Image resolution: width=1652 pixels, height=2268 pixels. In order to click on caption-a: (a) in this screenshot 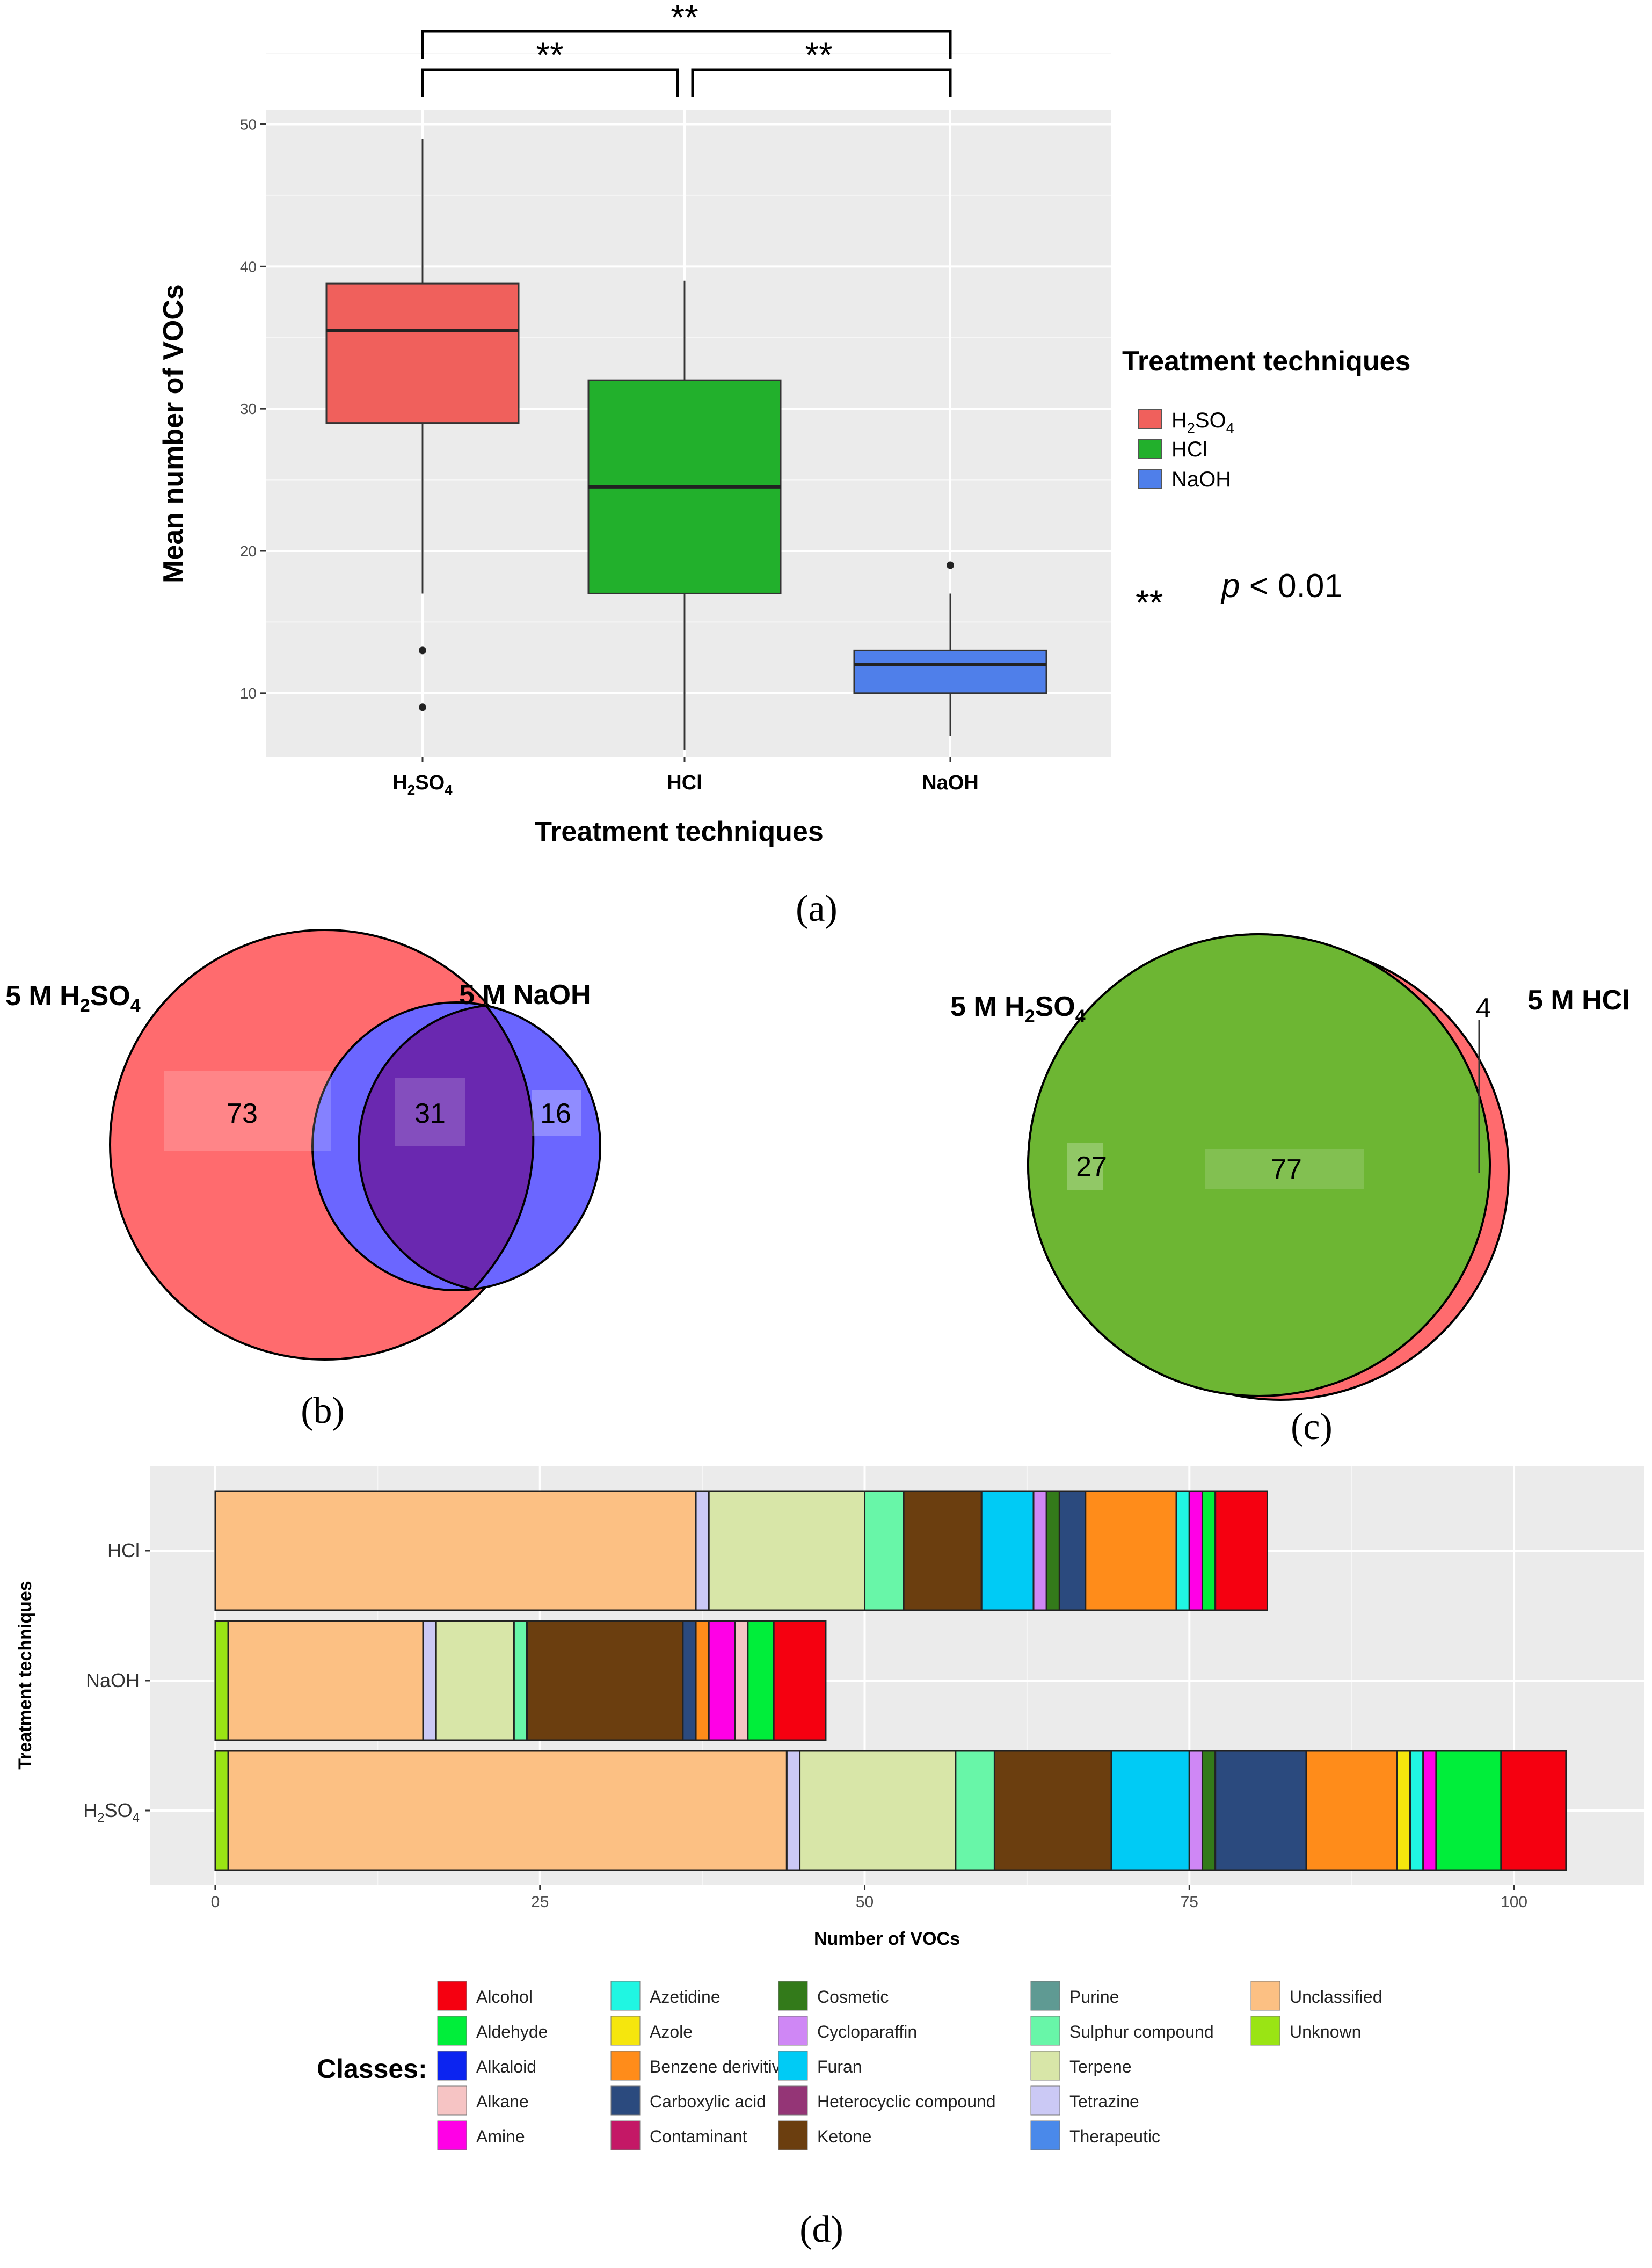, I will do `click(817, 908)`.